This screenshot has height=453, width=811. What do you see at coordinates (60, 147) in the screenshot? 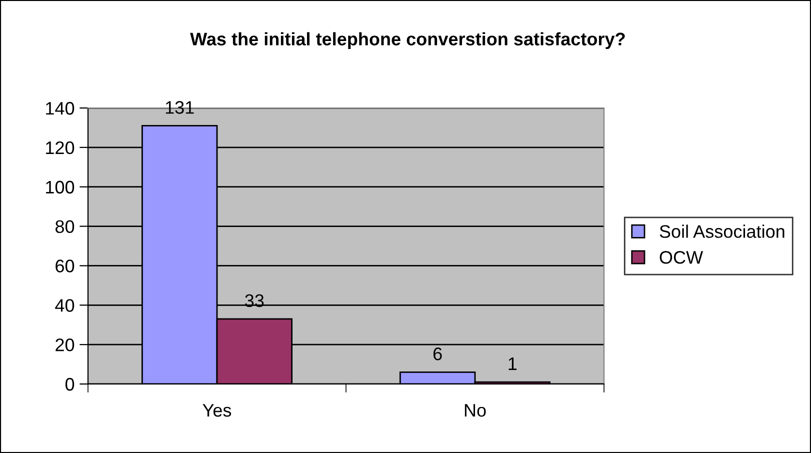
I see `y-tick-label: 120` at bounding box center [60, 147].